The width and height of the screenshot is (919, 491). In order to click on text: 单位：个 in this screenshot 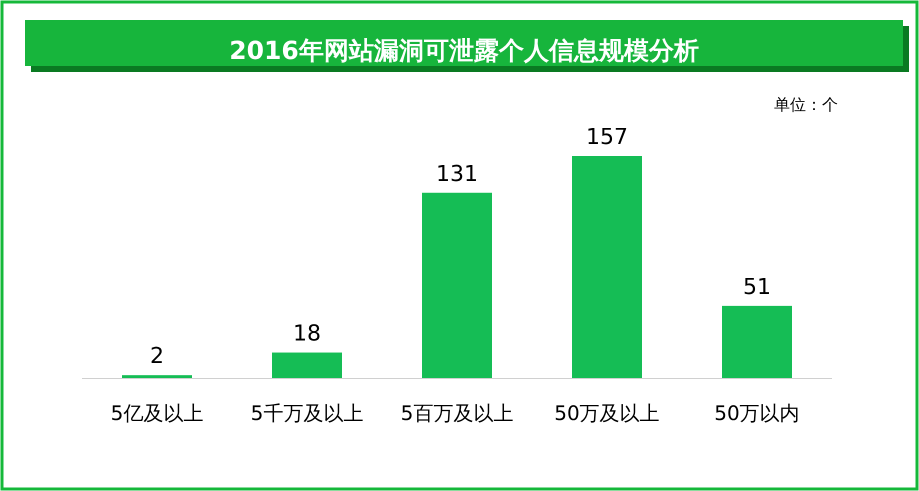, I will do `click(806, 104)`.